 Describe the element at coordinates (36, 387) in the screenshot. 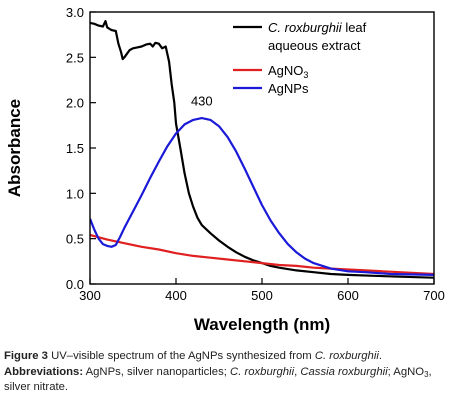

I see `abbr-text: silver nitrate.` at that location.